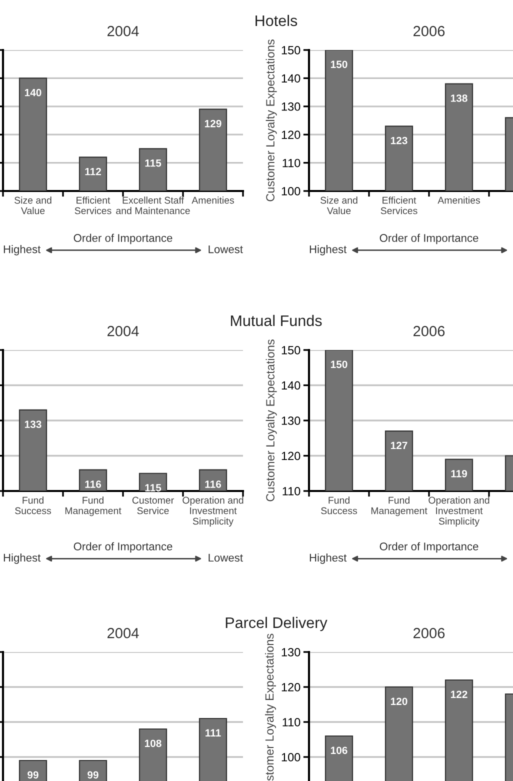 The image size is (513, 781). What do you see at coordinates (399, 702) in the screenshot?
I see `data-label: 120` at bounding box center [399, 702].